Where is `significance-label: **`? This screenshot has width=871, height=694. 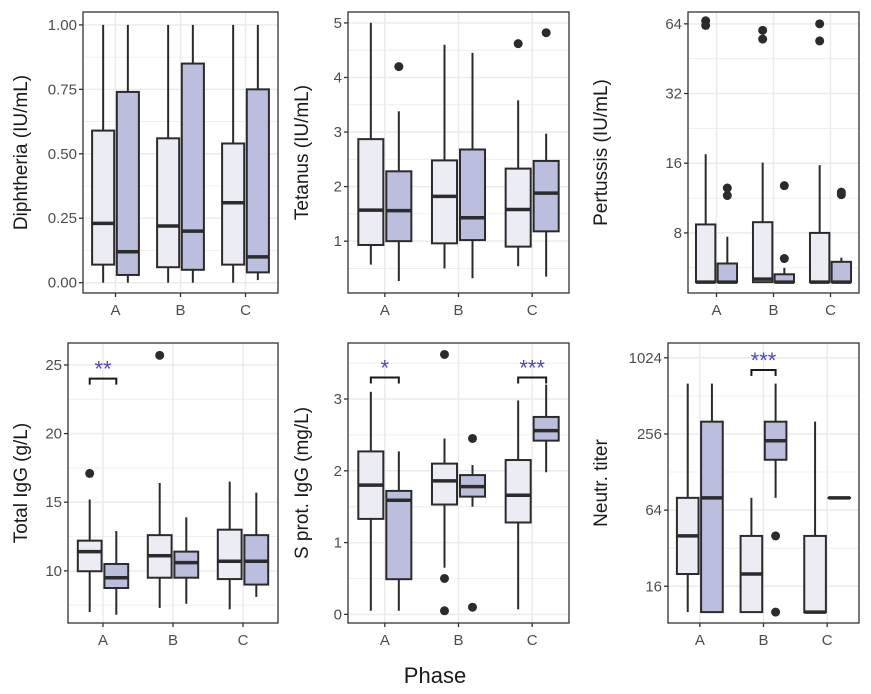 significance-label: ** is located at coordinates (103, 369).